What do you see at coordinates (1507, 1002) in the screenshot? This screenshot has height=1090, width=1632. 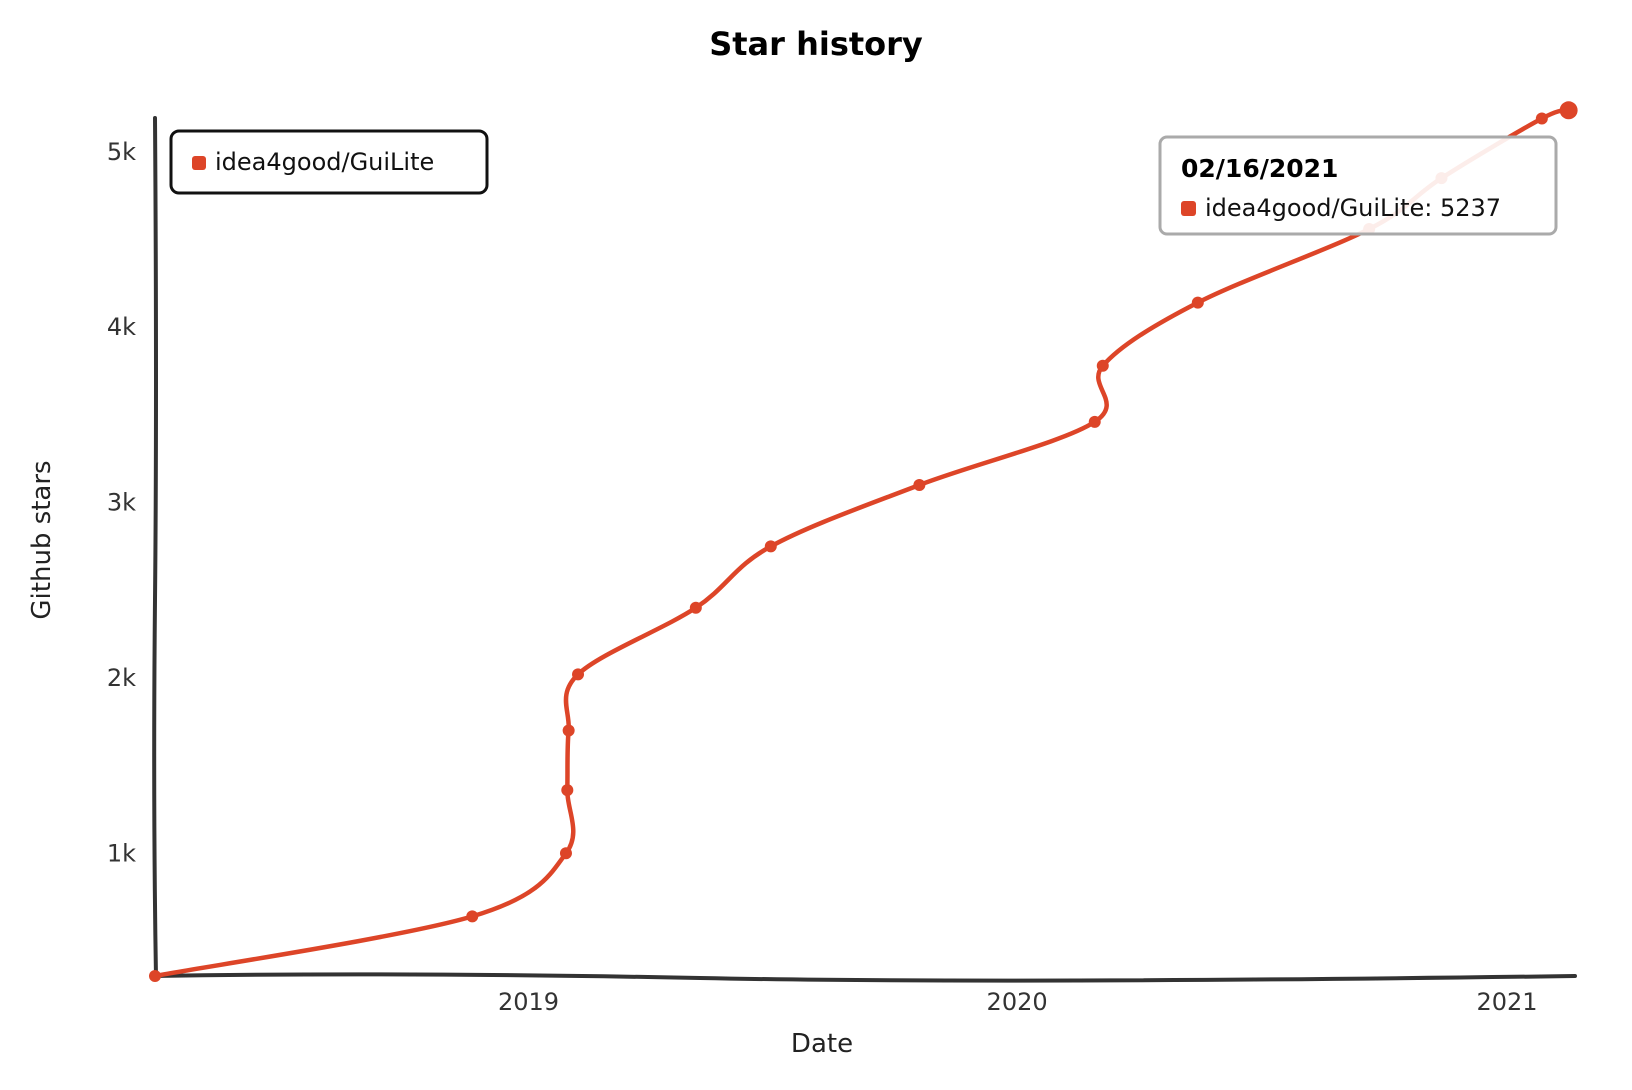 I see `x-tick-label: 2021` at bounding box center [1507, 1002].